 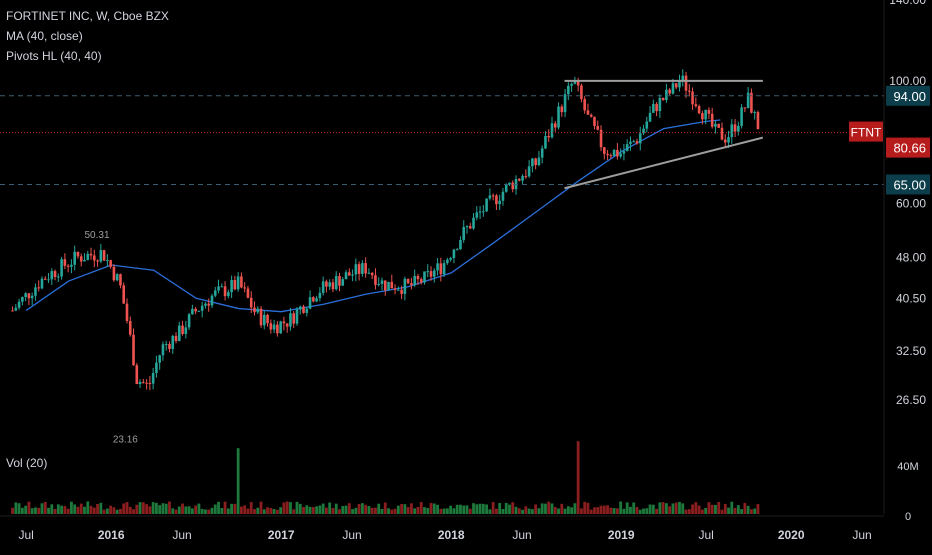 What do you see at coordinates (27, 463) in the screenshot?
I see `volume-legend: Vol (20)` at bounding box center [27, 463].